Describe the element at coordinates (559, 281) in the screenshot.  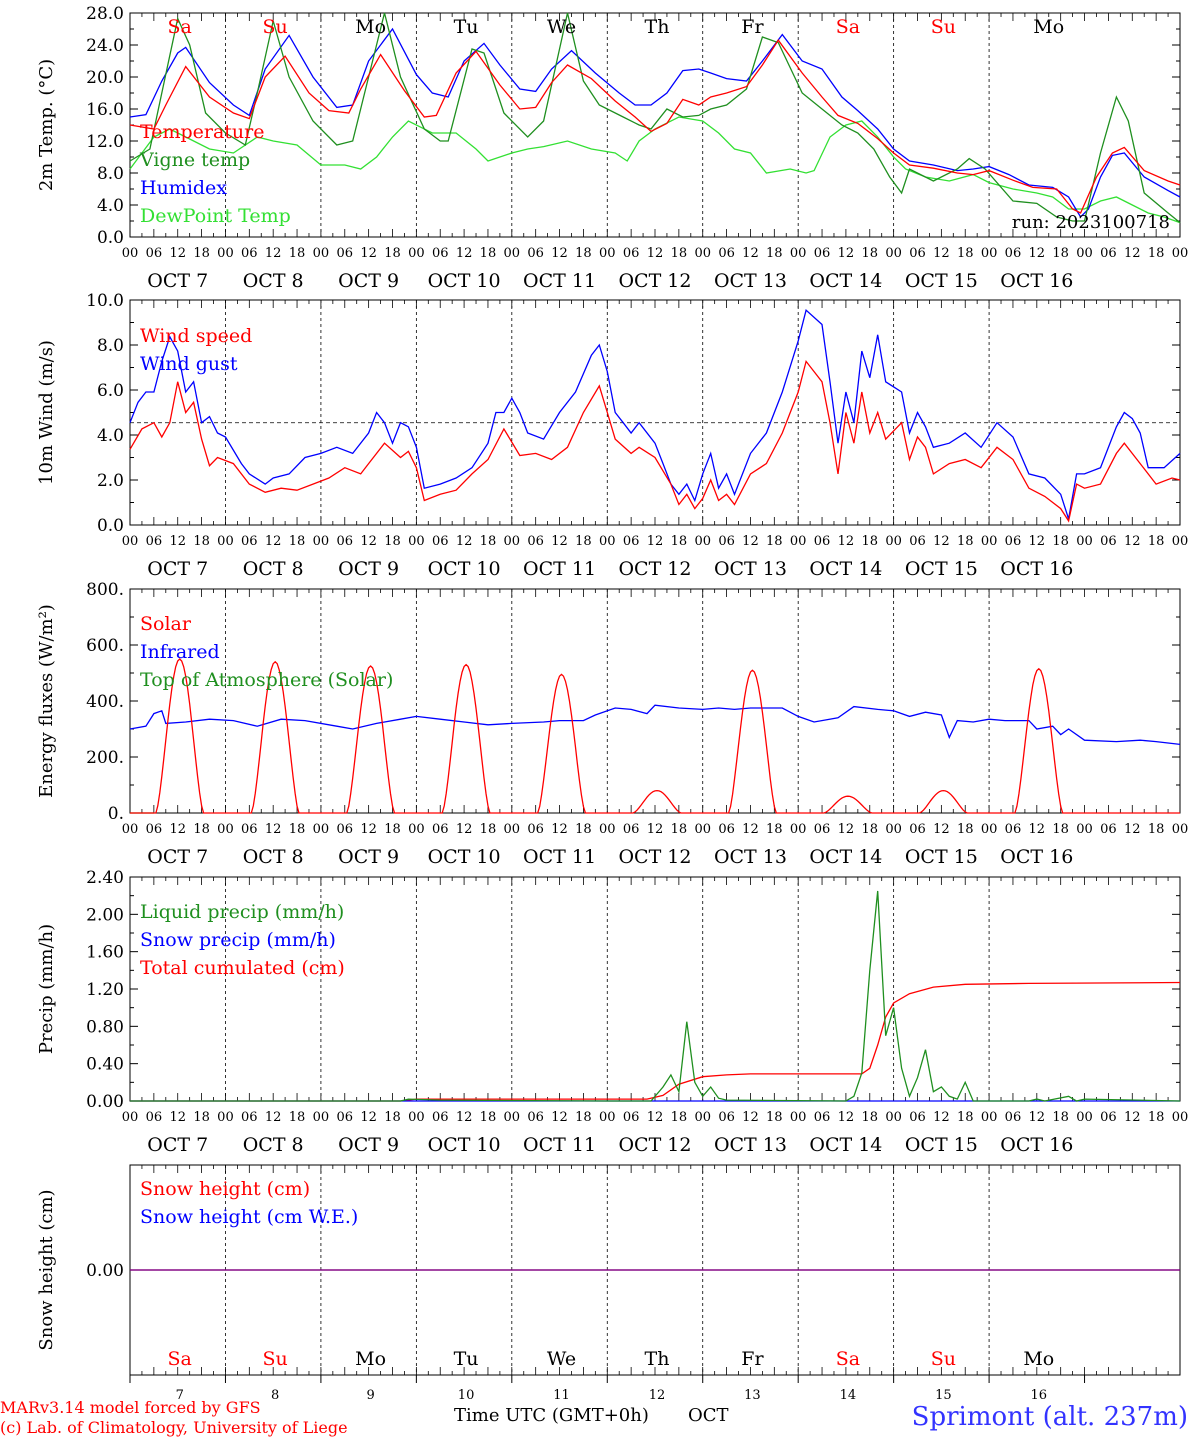
I see `day-header: OCT 11` at that location.